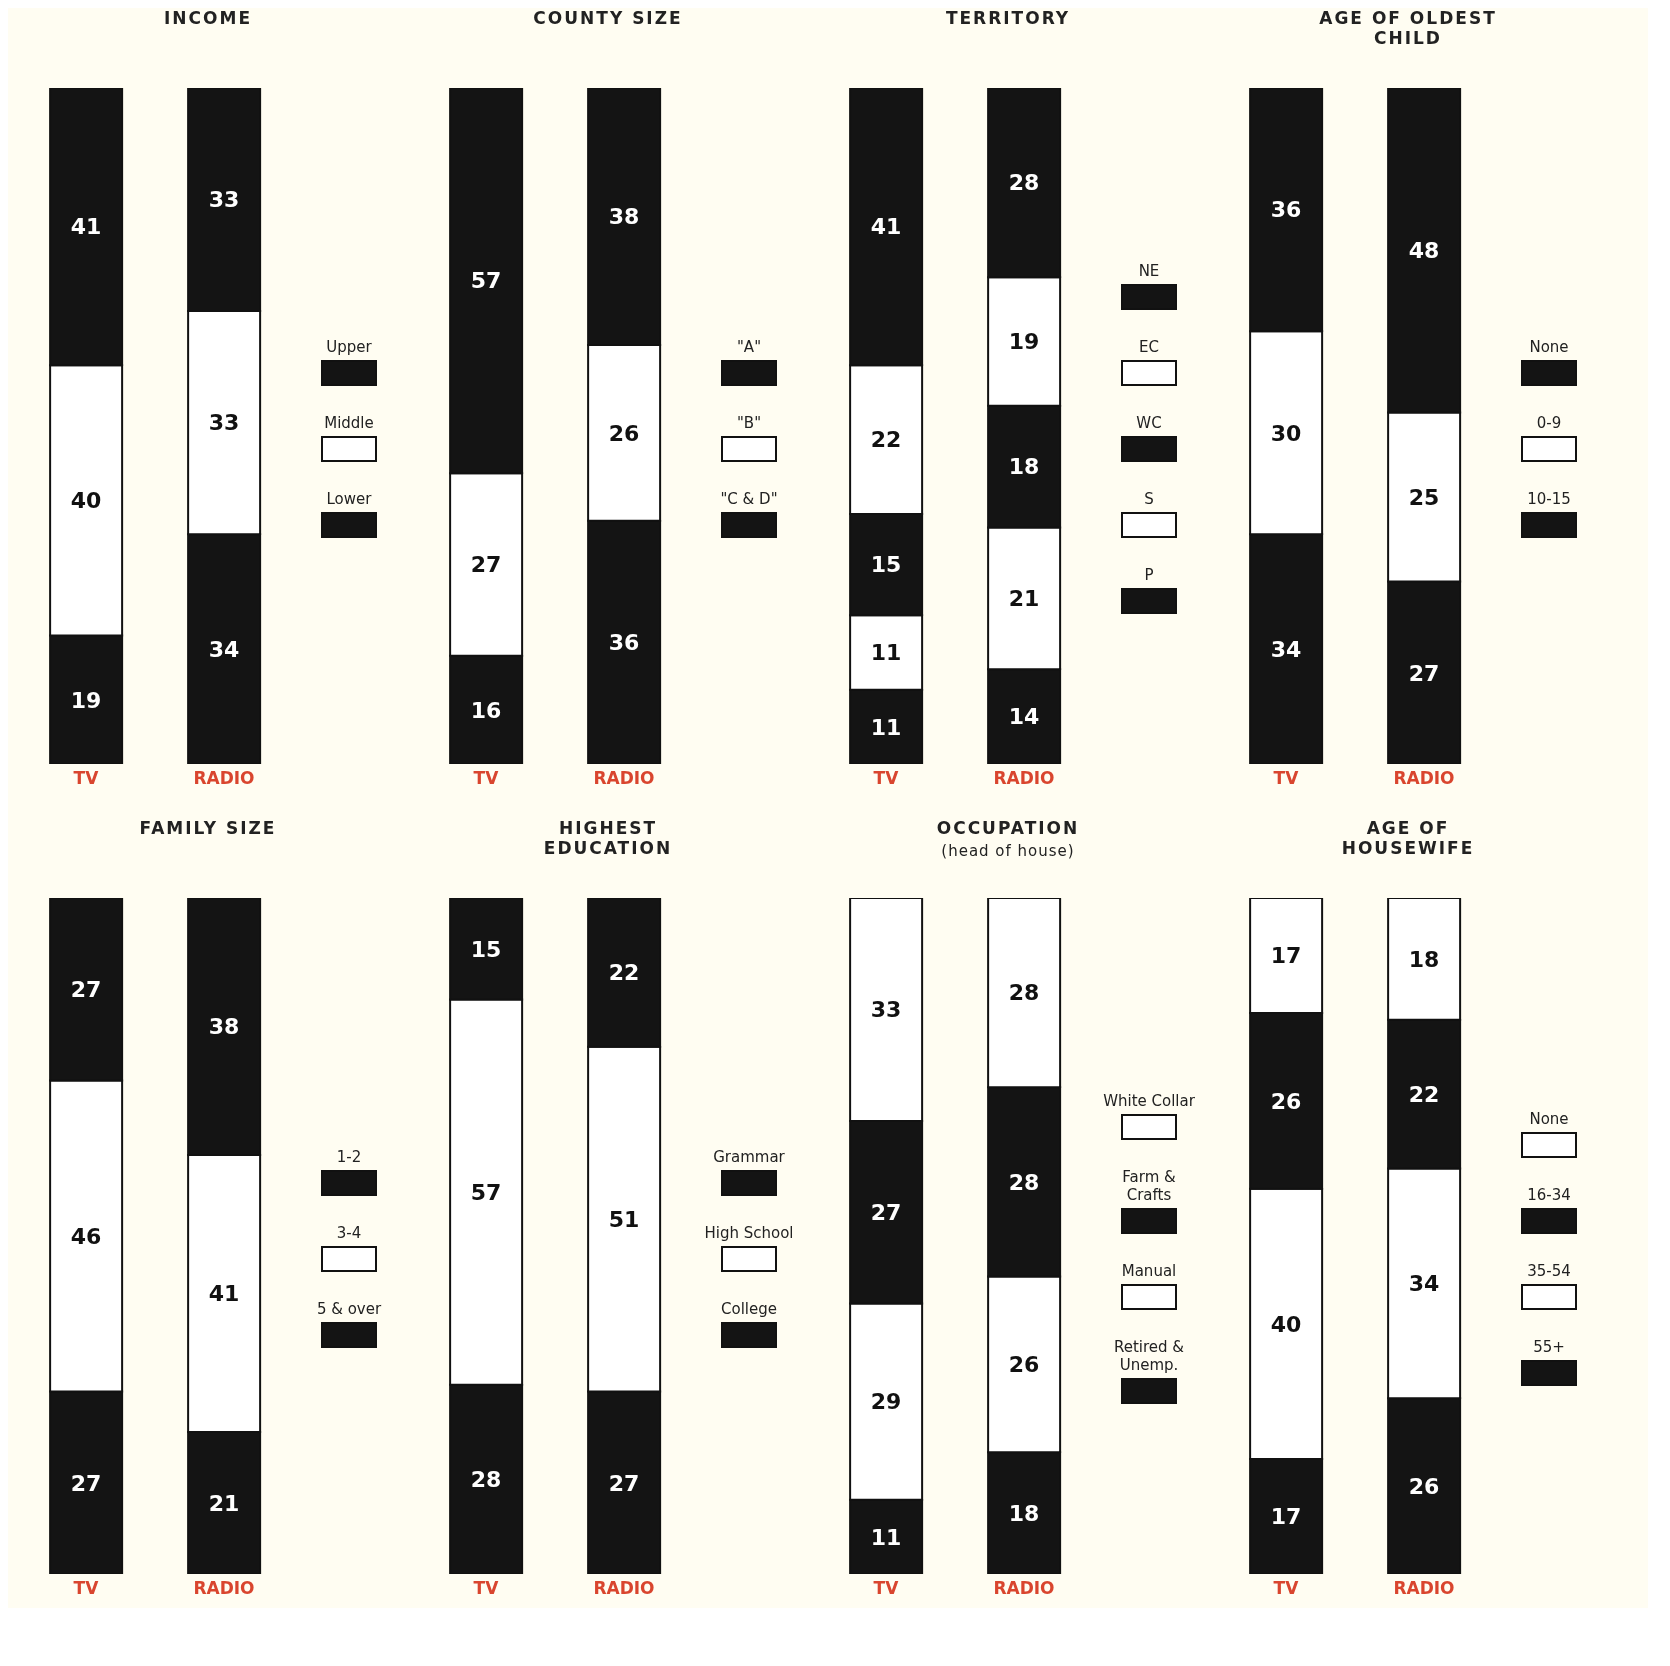 The height and width of the screenshot is (1666, 1670). I want to click on data-label: 33, so click(224, 423).